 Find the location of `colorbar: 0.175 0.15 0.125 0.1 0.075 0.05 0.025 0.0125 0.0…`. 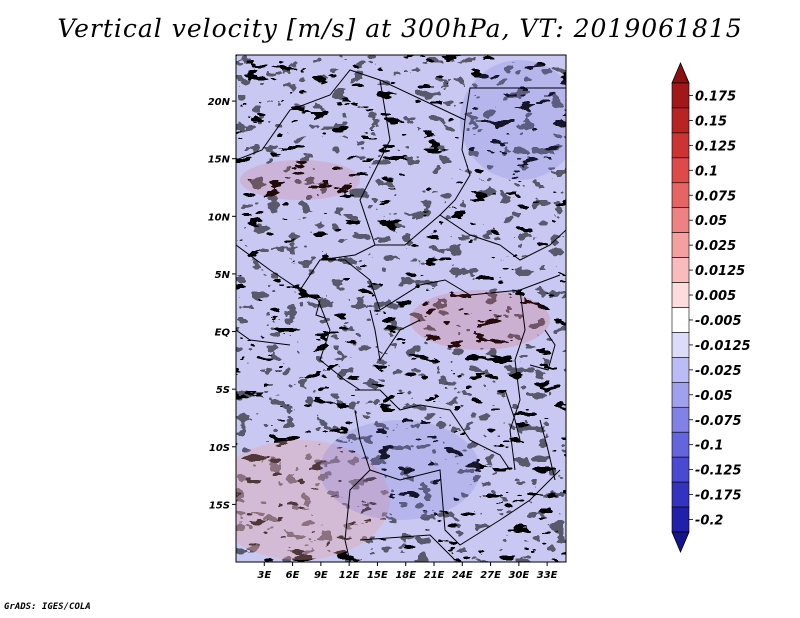

colorbar: 0.175 0.15 0.125 0.1 0.075 0.05 0.025 0.0125 0.0… is located at coordinates (711, 307).